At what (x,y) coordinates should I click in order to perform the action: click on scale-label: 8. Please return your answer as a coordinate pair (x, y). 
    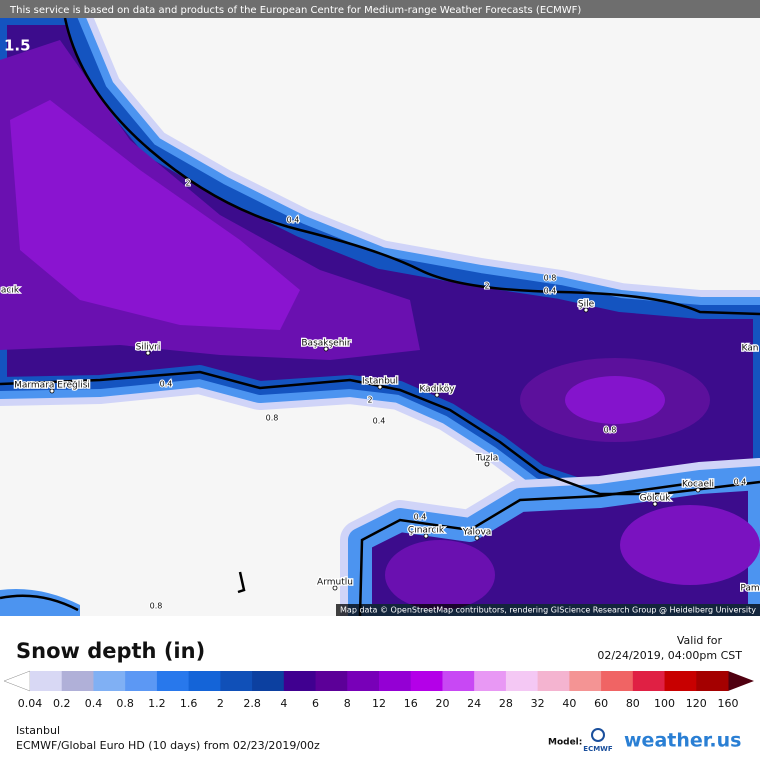
    Looking at the image, I should click on (347, 703).